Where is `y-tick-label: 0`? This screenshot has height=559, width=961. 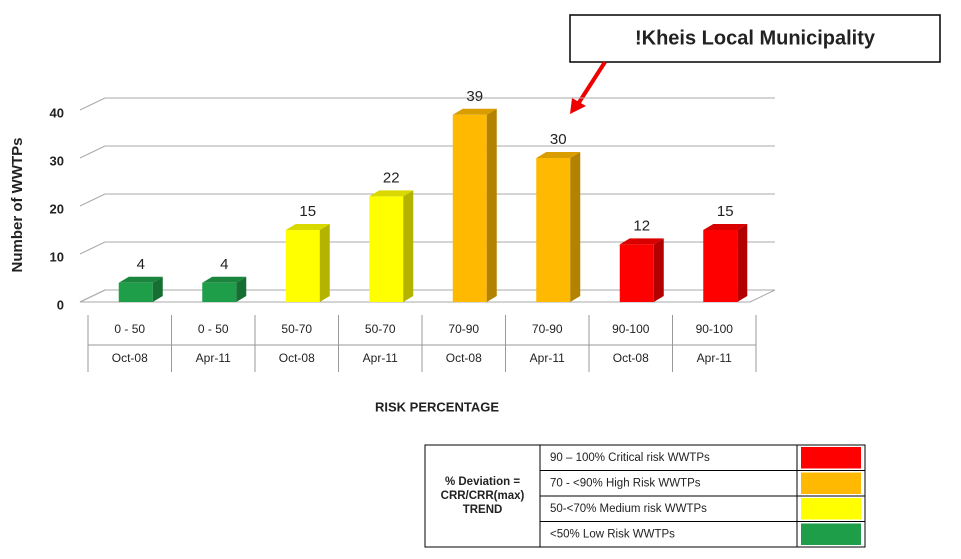 y-tick-label: 0 is located at coordinates (60, 304).